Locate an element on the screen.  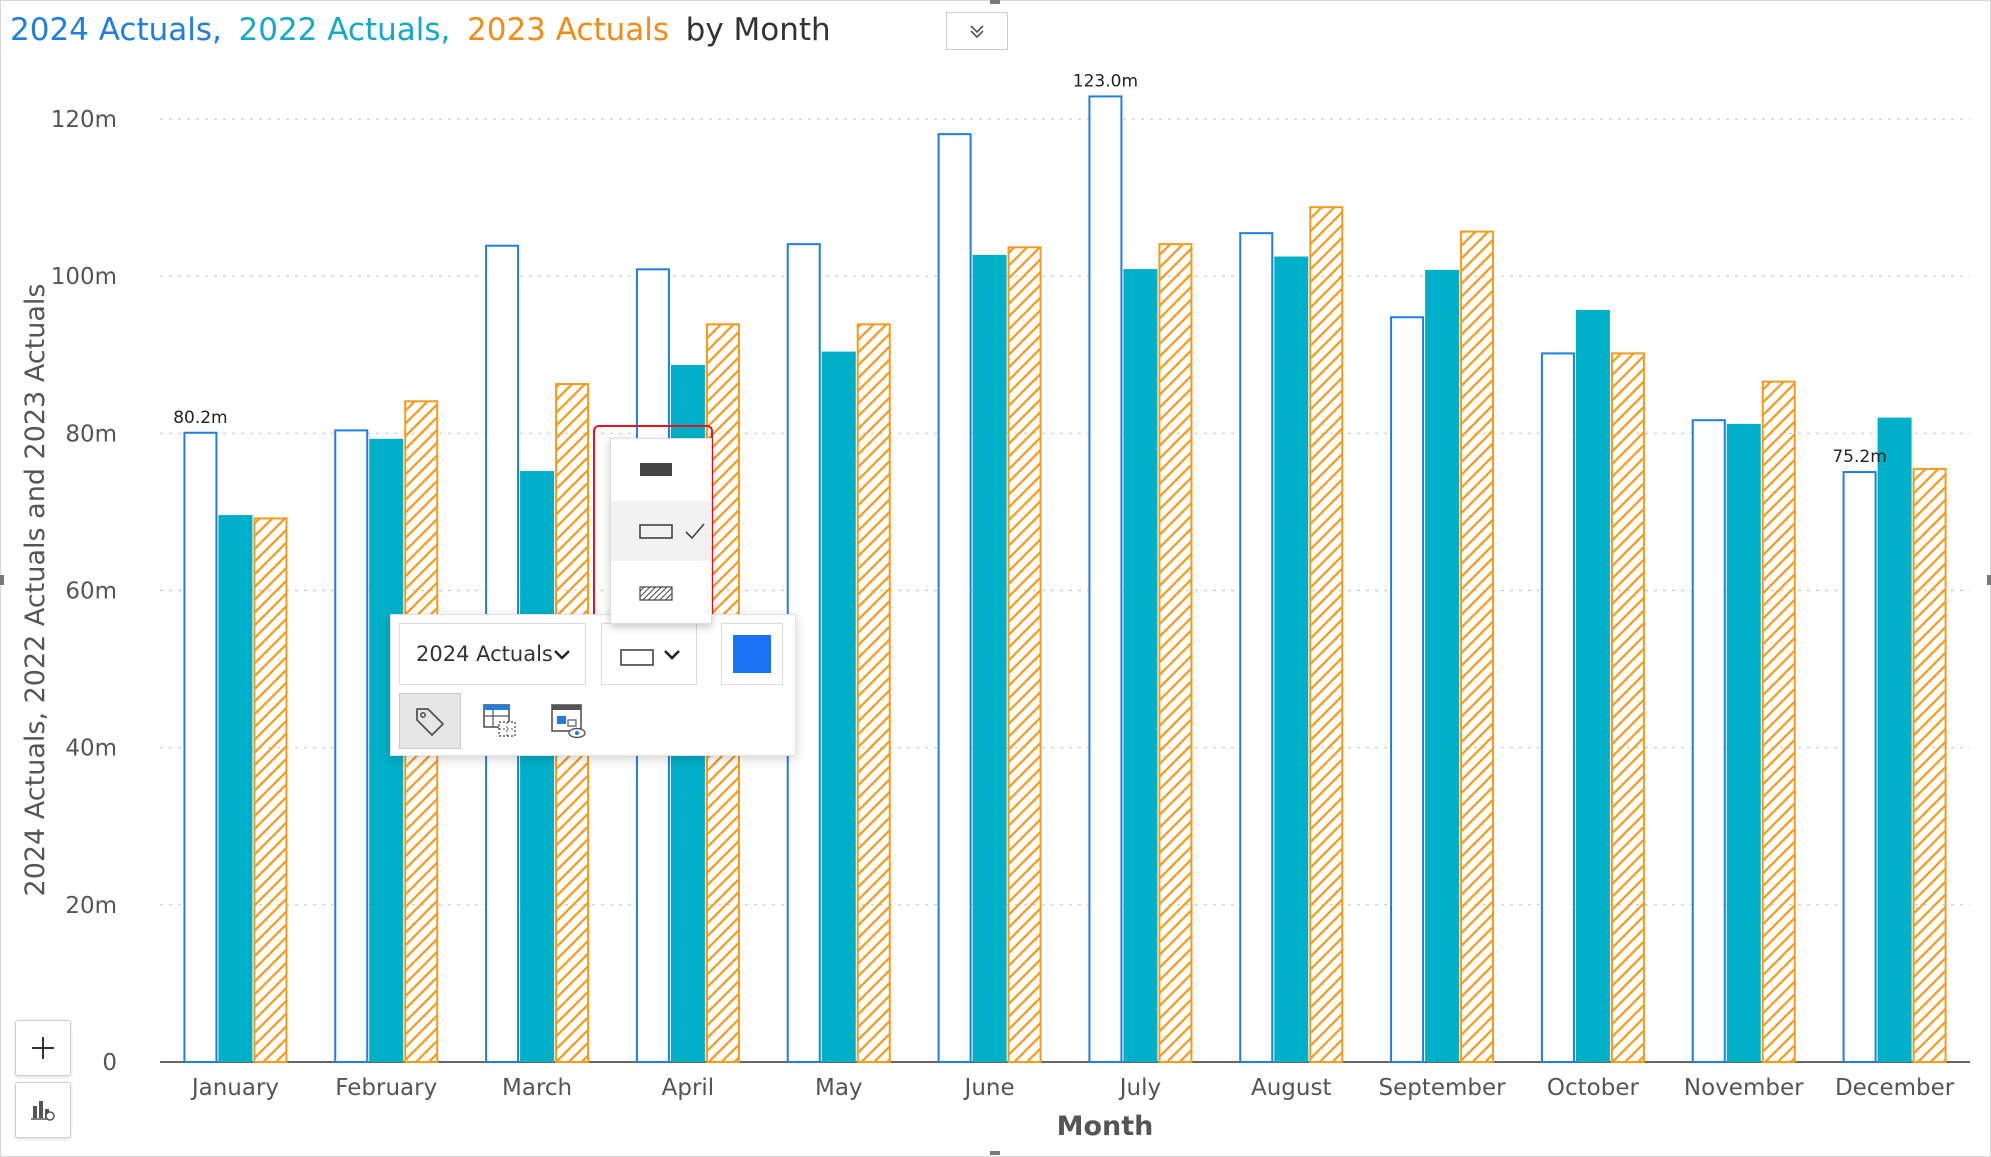
y-tick-label: 40m is located at coordinates (91, 749).